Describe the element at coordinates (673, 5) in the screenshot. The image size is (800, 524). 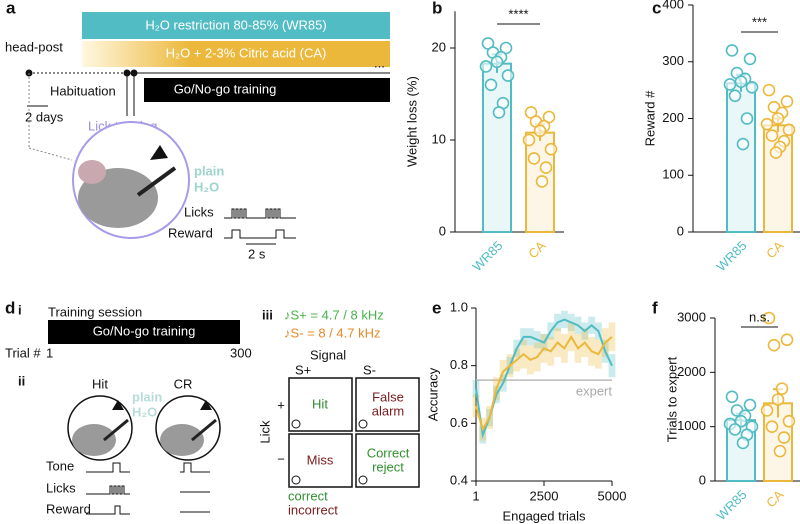
I see `y-tick-label: 400` at that location.